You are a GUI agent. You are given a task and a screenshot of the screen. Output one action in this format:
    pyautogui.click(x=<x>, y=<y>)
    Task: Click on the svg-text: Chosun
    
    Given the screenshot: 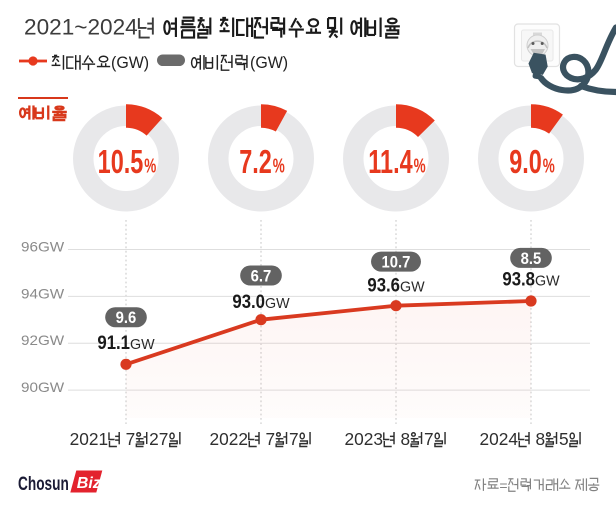 What is the action you would take?
    pyautogui.click(x=43, y=484)
    